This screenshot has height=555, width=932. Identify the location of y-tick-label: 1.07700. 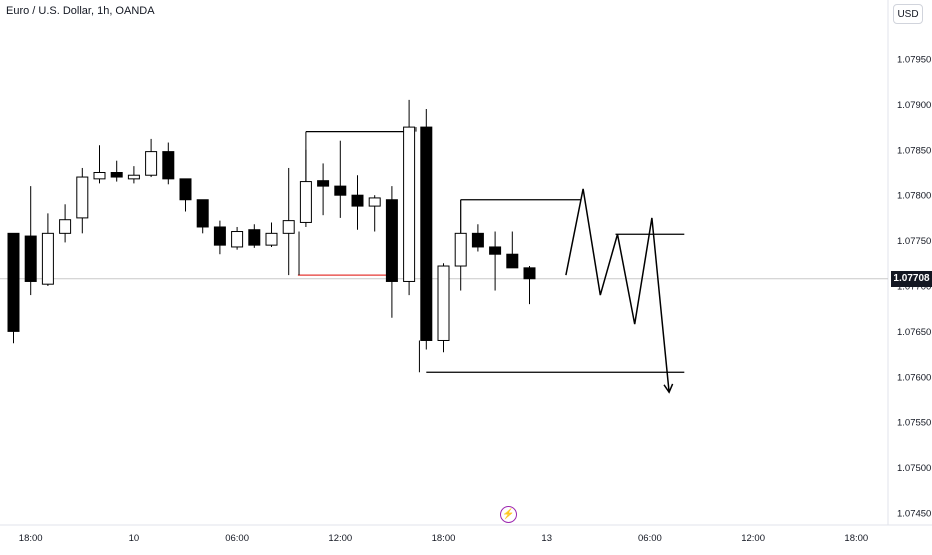
(914, 287).